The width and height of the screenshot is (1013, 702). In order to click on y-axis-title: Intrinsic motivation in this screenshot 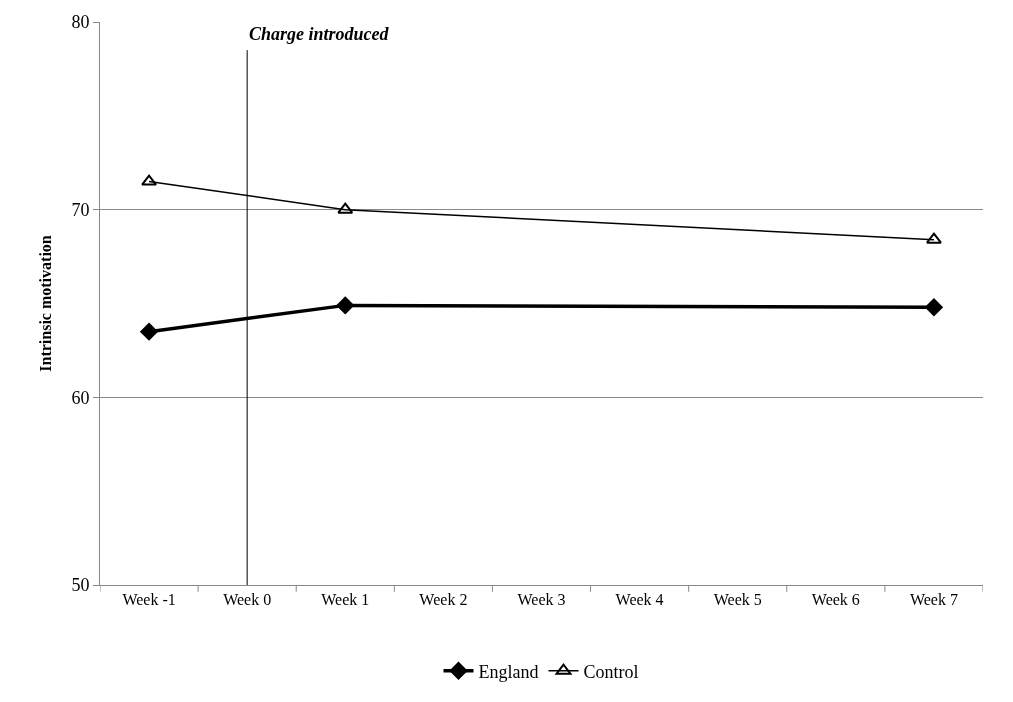, I will do `click(46, 303)`.